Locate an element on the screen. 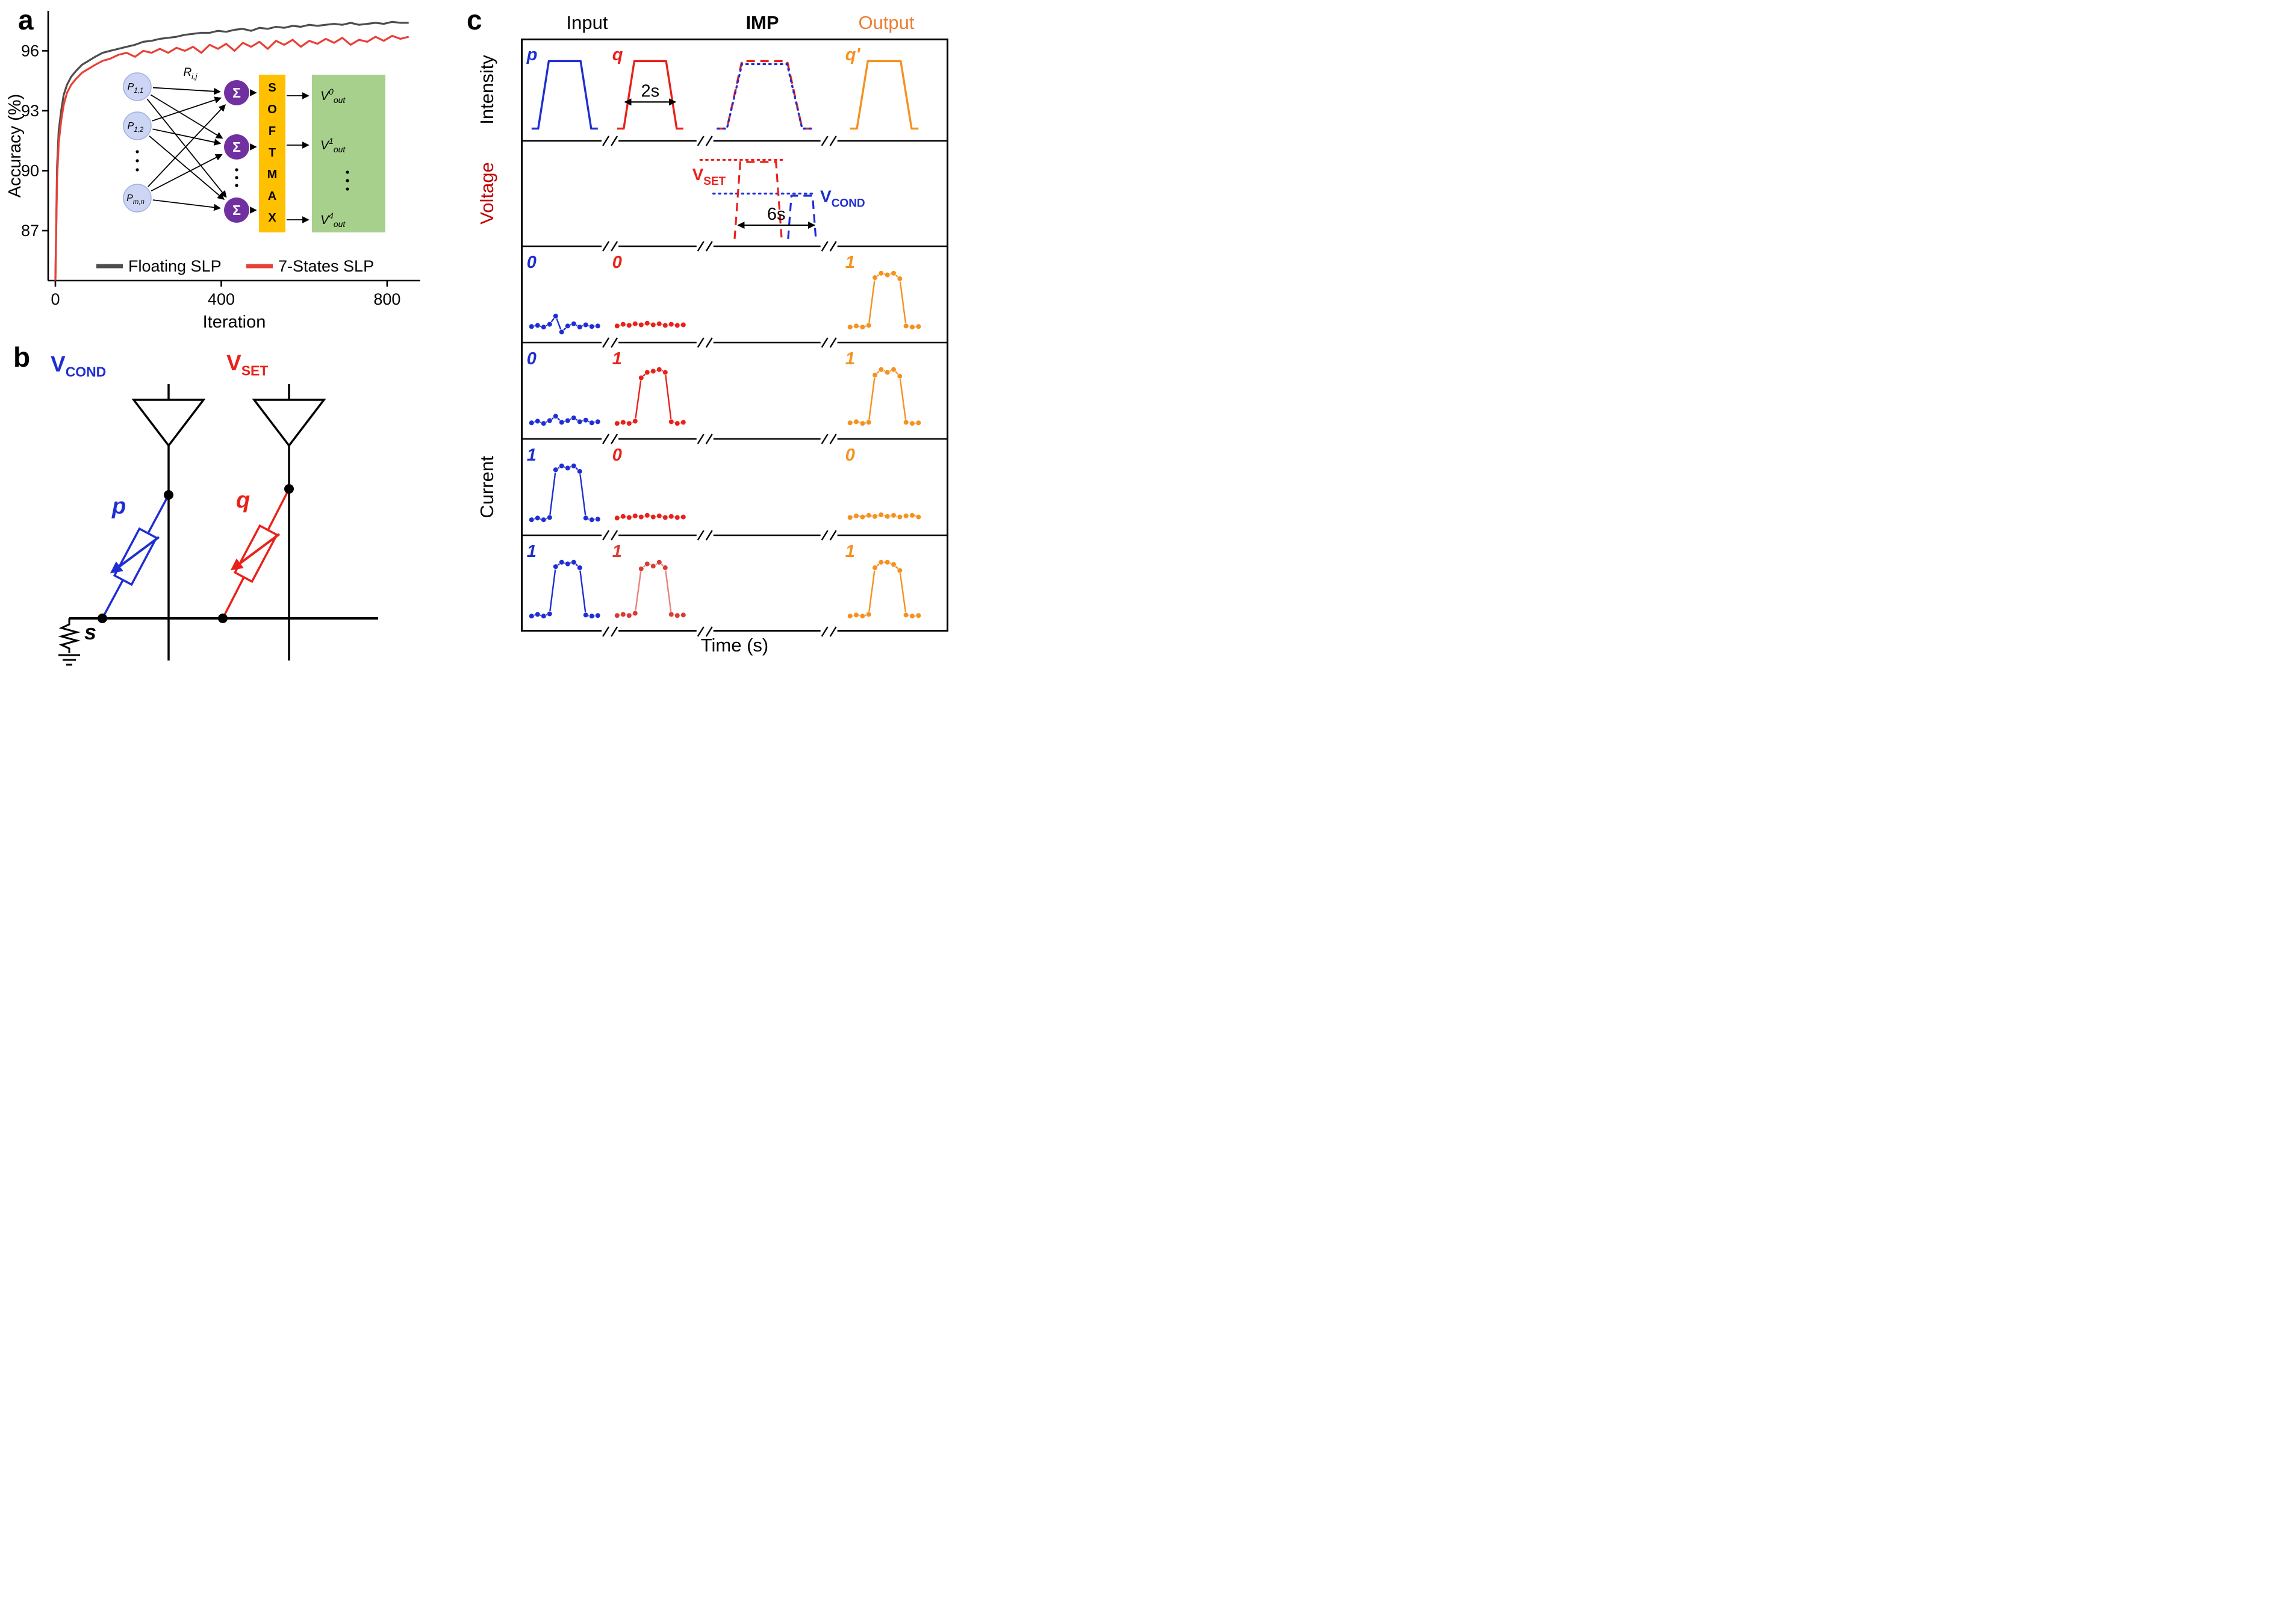  width-annotation: 2s is located at coordinates (650, 91).